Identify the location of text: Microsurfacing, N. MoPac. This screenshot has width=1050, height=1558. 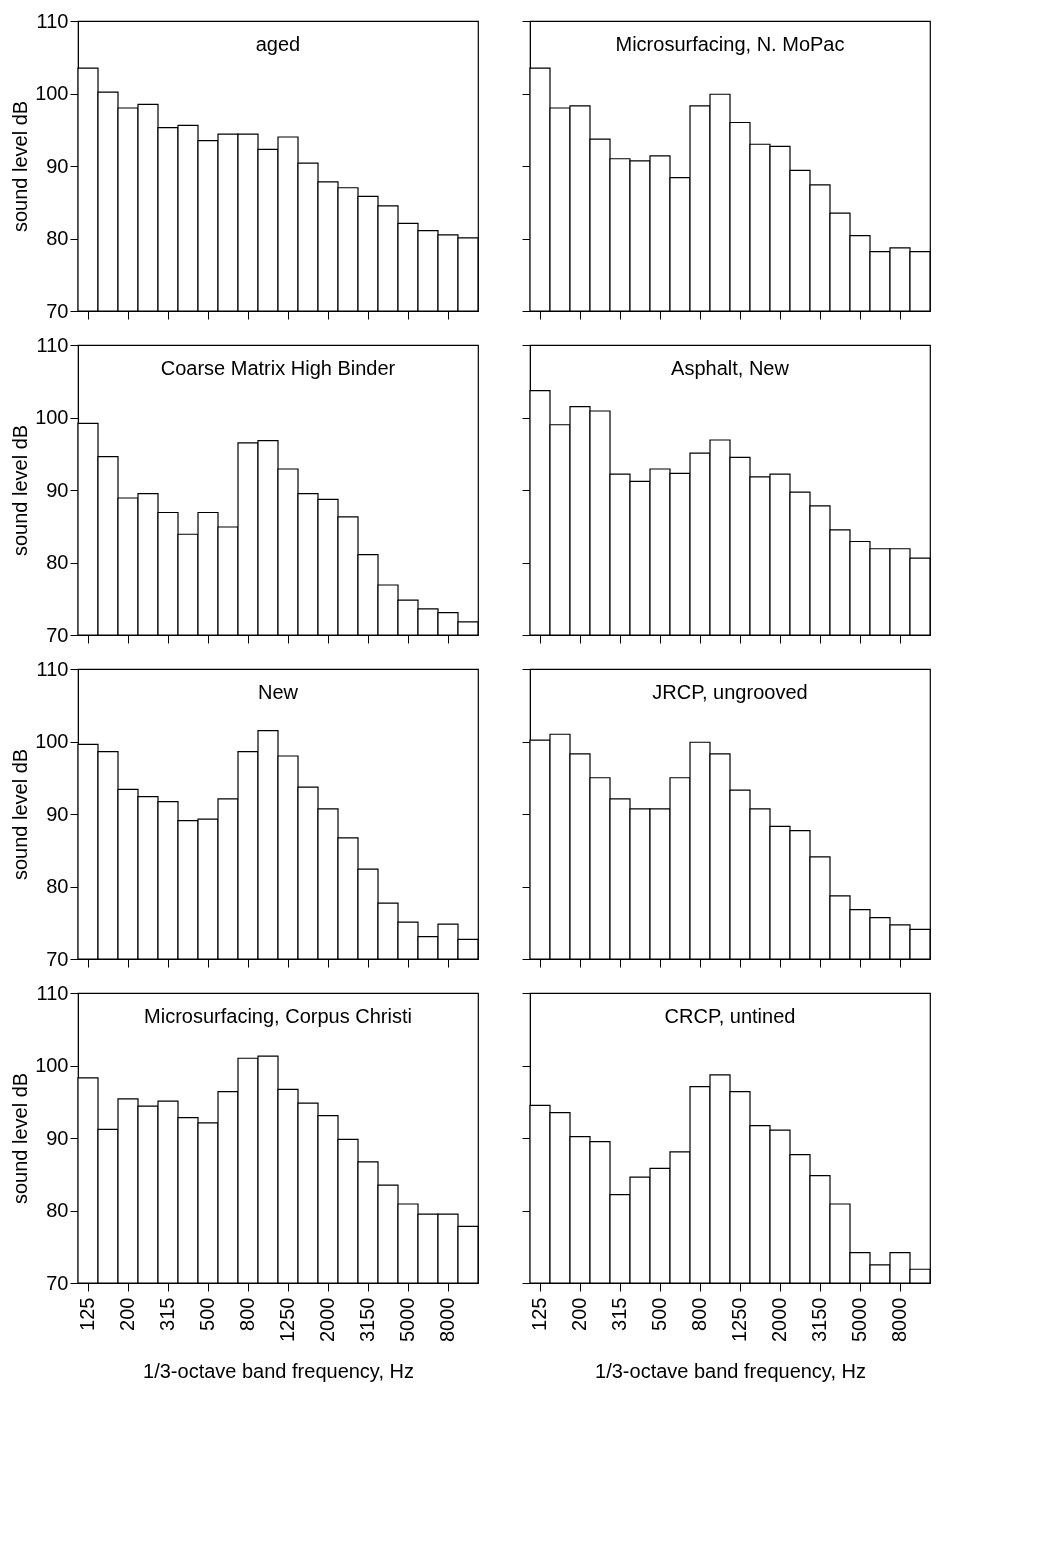
(730, 44).